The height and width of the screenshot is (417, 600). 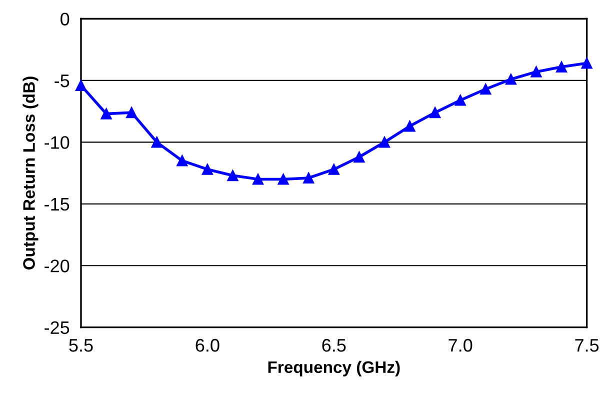 I want to click on x-tick-label: 5.5, so click(x=81, y=345).